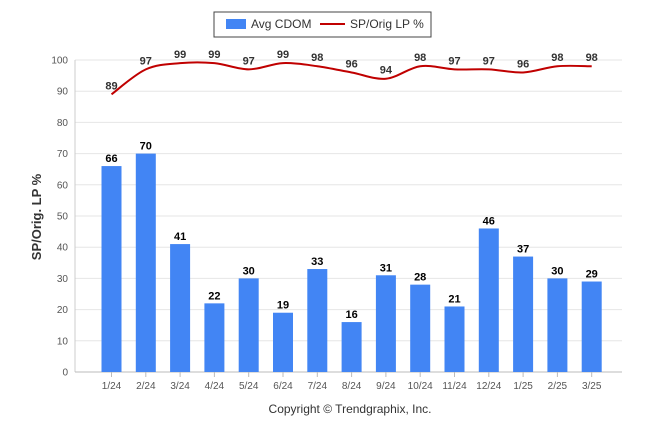 The height and width of the screenshot is (434, 646). I want to click on line-series, so click(351, 78).